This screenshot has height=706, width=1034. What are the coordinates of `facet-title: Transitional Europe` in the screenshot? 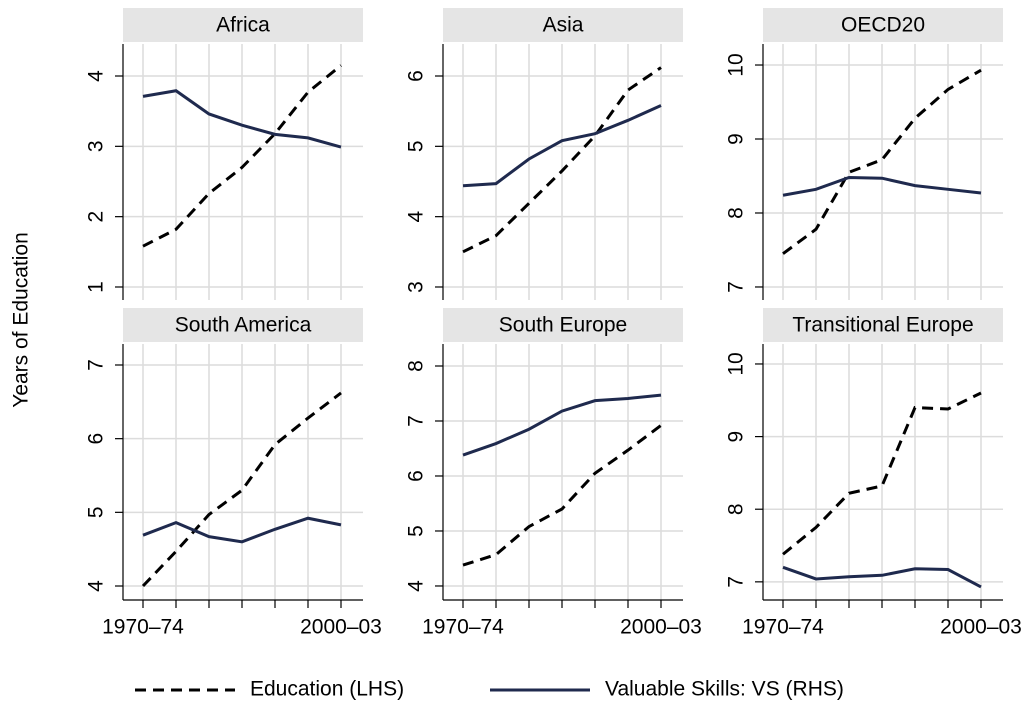 It's located at (882, 325).